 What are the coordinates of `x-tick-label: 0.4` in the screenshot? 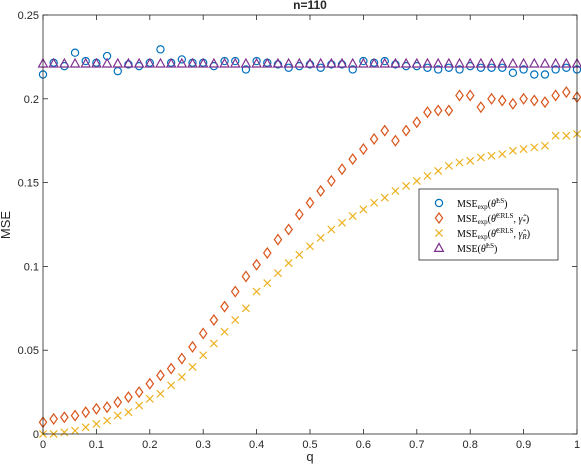 It's located at (256, 445).